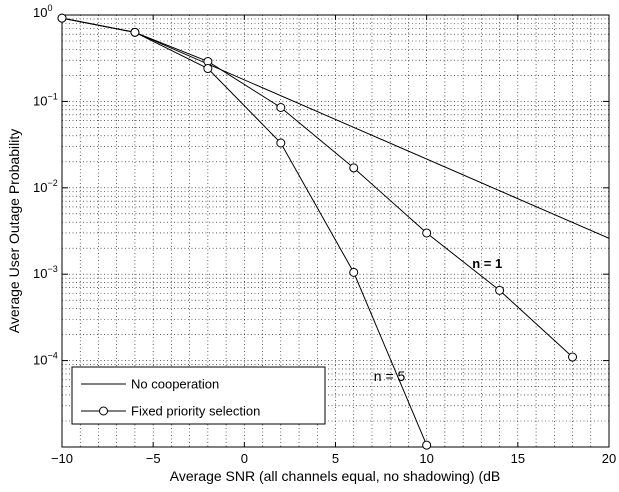 Image resolution: width=619 pixels, height=492 pixels. What do you see at coordinates (390, 376) in the screenshot?
I see `annotation-label: n = 5` at bounding box center [390, 376].